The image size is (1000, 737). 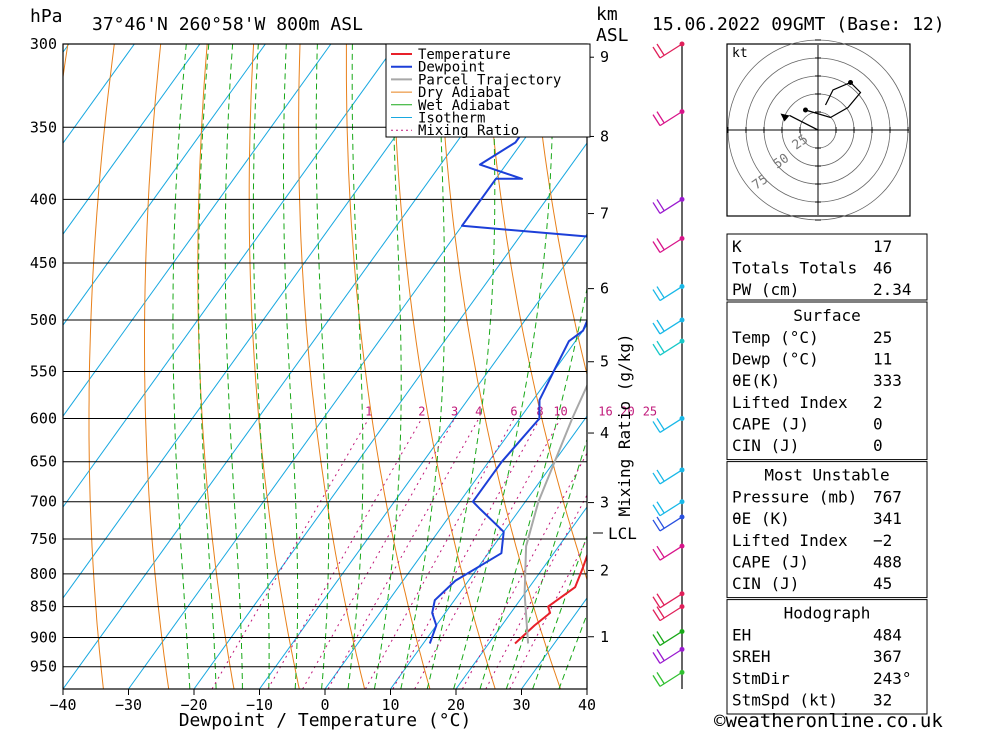 I want to click on x-tick-label: 40, so click(x=587, y=705).